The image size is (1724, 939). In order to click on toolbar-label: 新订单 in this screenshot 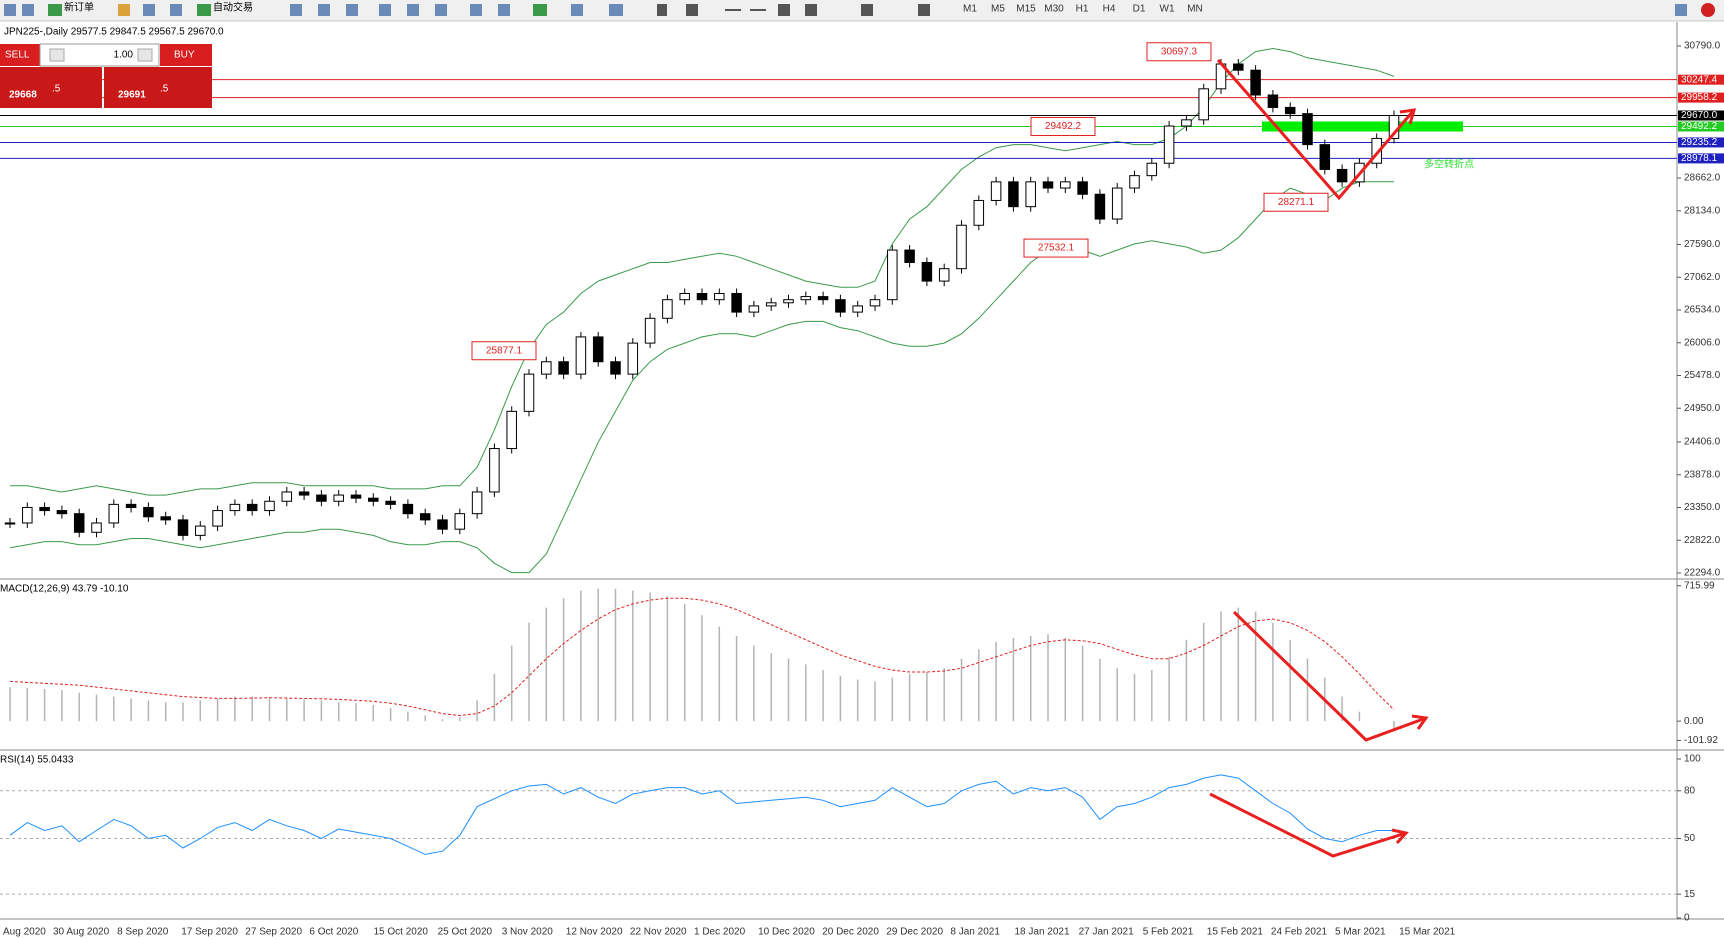, I will do `click(79, 7)`.